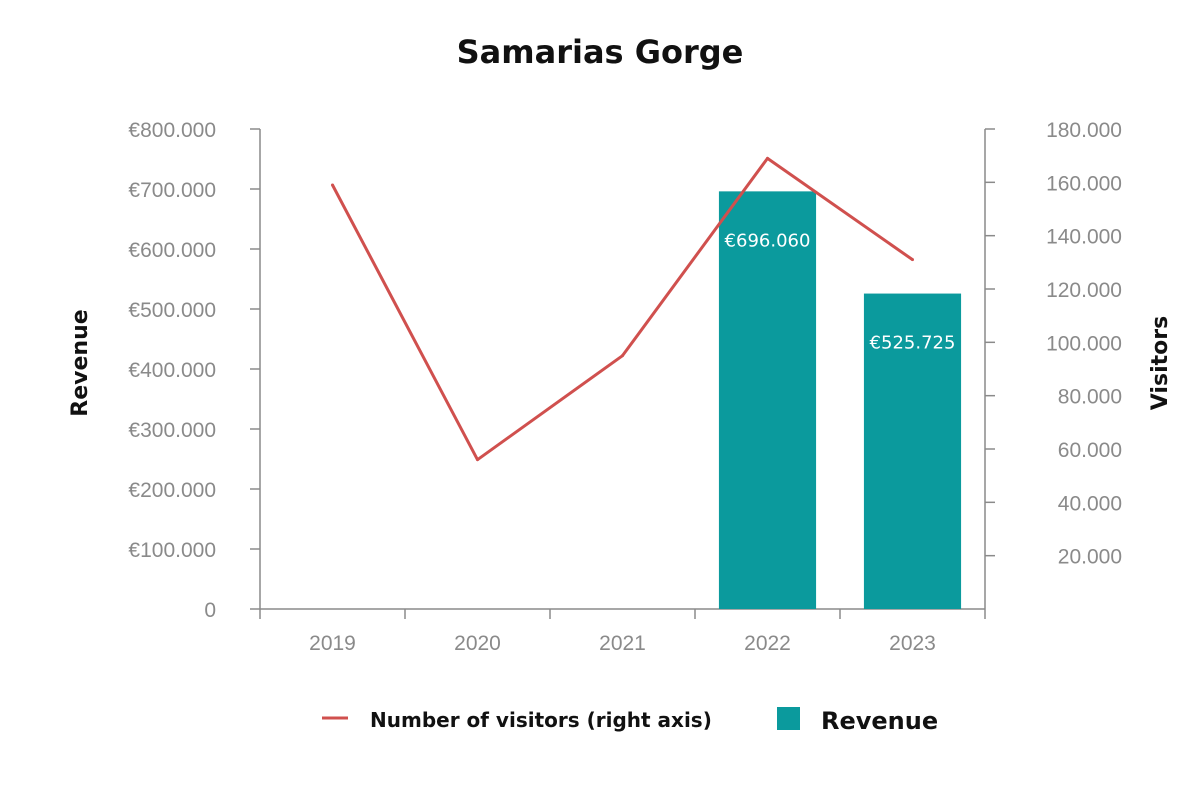 The image size is (1200, 800). Describe the element at coordinates (879, 721) in the screenshot. I see `legend-revenue-label: Revenue` at that location.